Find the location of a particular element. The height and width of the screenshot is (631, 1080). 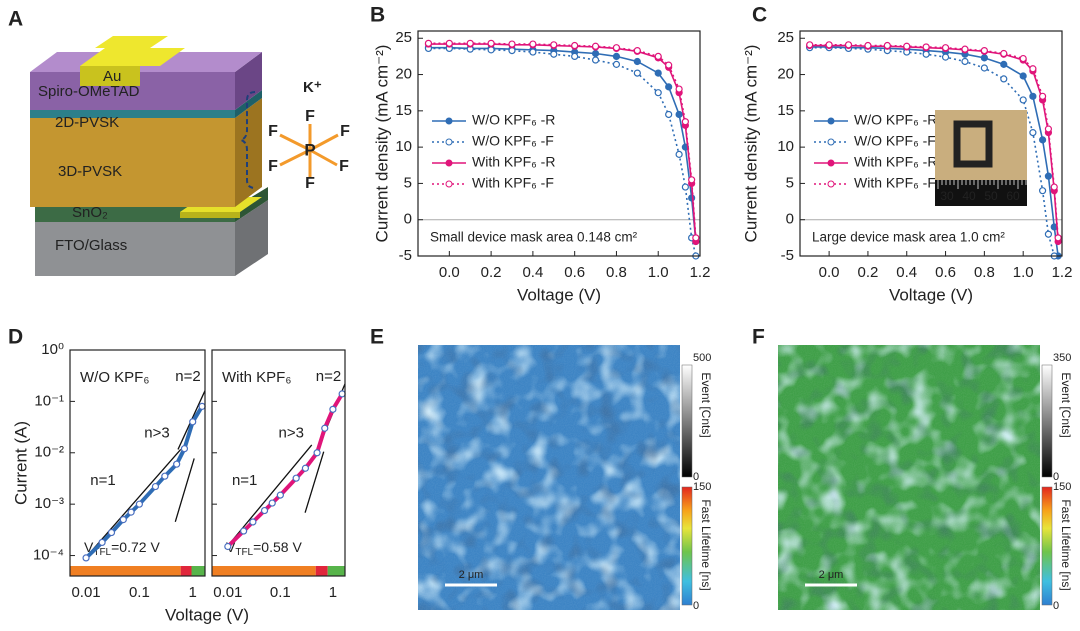

y-tick-label: 10⁻¹ is located at coordinates (49, 400).